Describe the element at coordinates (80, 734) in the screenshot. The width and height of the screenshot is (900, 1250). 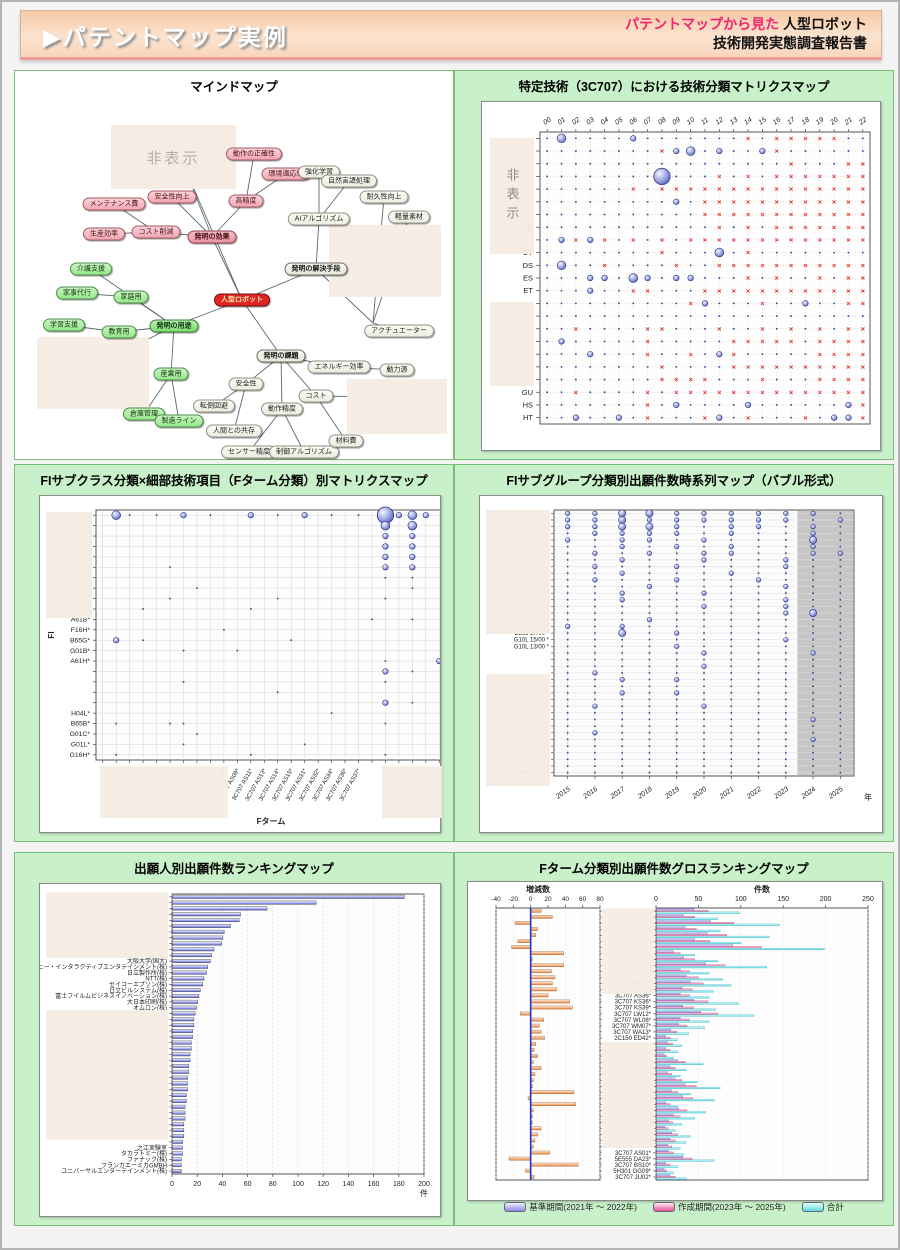
I see `svg-text: G01C*` at that location.